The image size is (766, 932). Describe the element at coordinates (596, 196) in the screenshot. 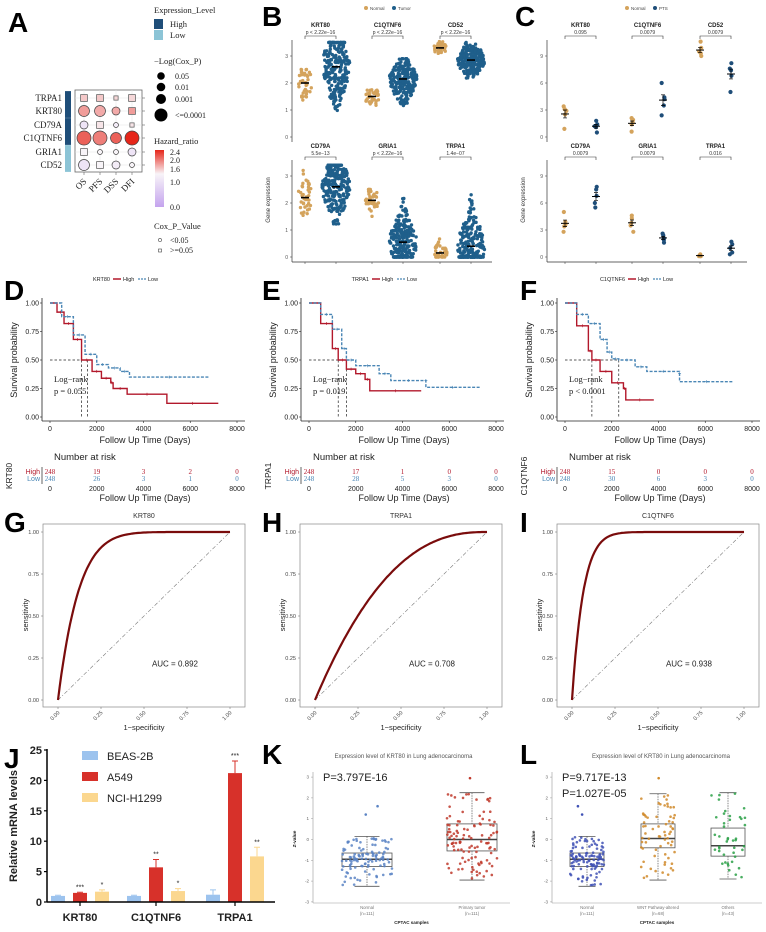

I see `error-bar` at that location.